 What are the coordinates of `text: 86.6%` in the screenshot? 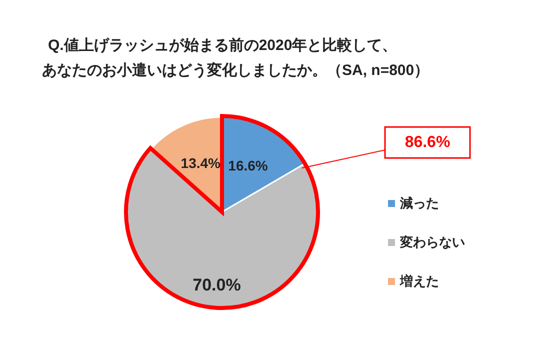 It's located at (427, 143).